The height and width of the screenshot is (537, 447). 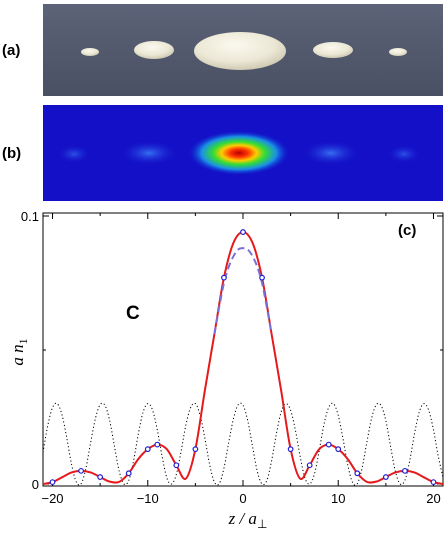 What do you see at coordinates (19, 351) in the screenshot?
I see `y-axis-label: a n1` at bounding box center [19, 351].